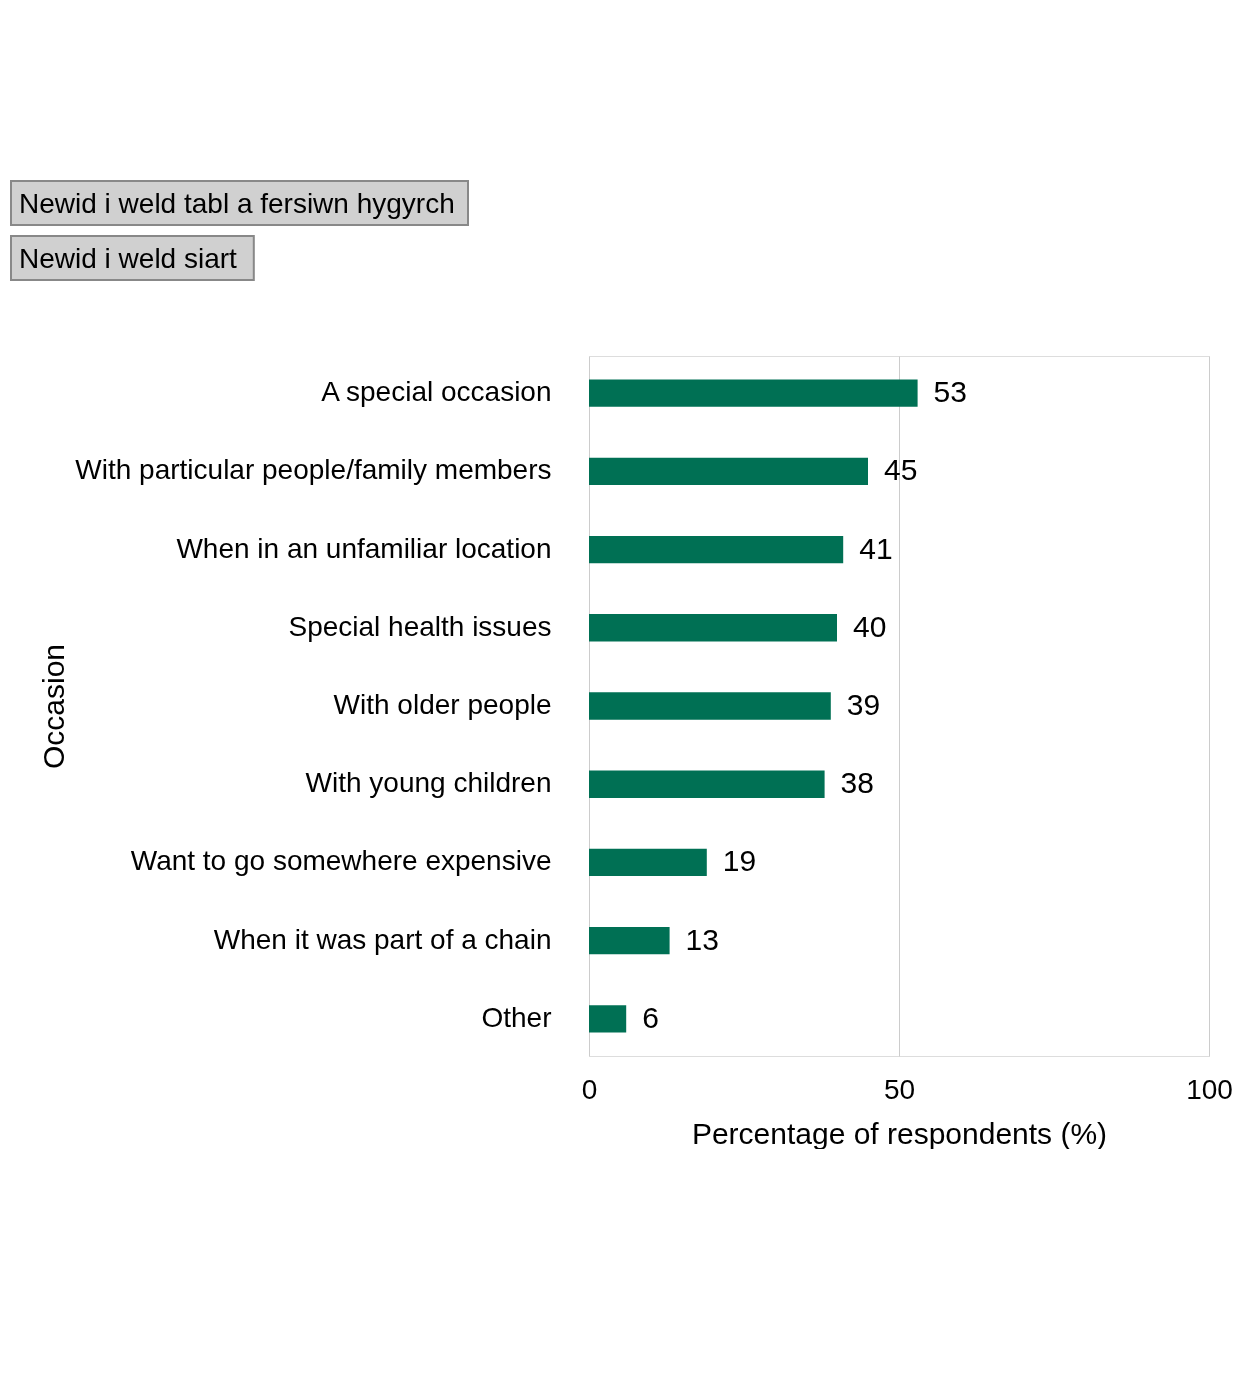  Describe the element at coordinates (428, 783) in the screenshot. I see `y-tick-label: With young children` at that location.